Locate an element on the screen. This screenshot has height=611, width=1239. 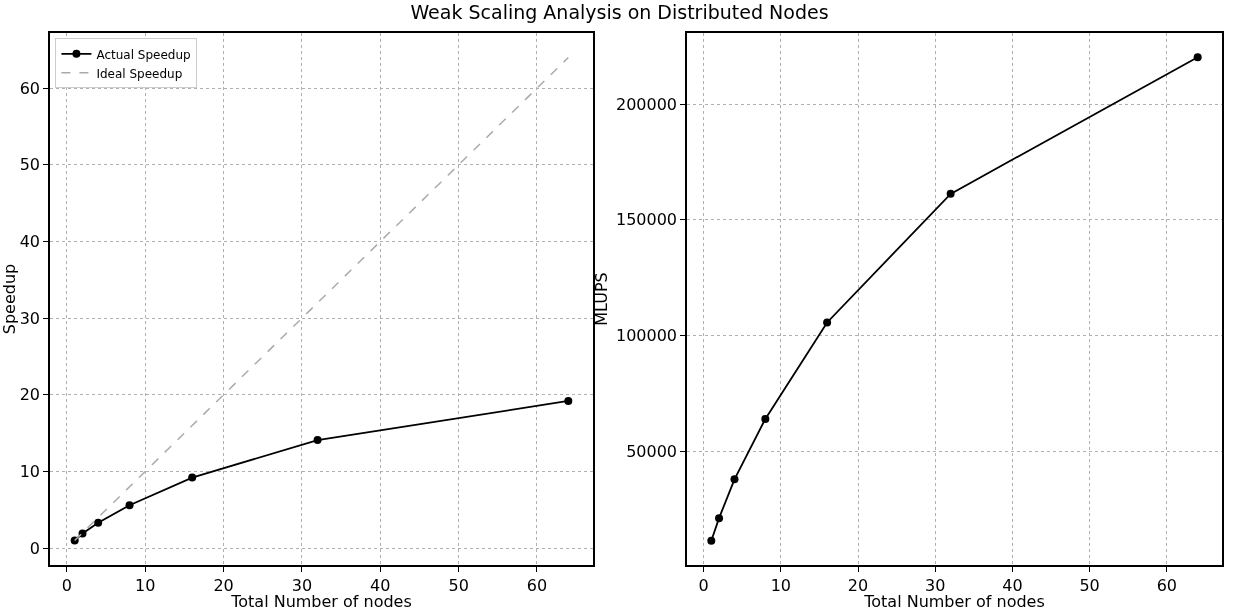
chart-title: Weak Scaling Analysis on Distributed Nodes is located at coordinates (619, 12).